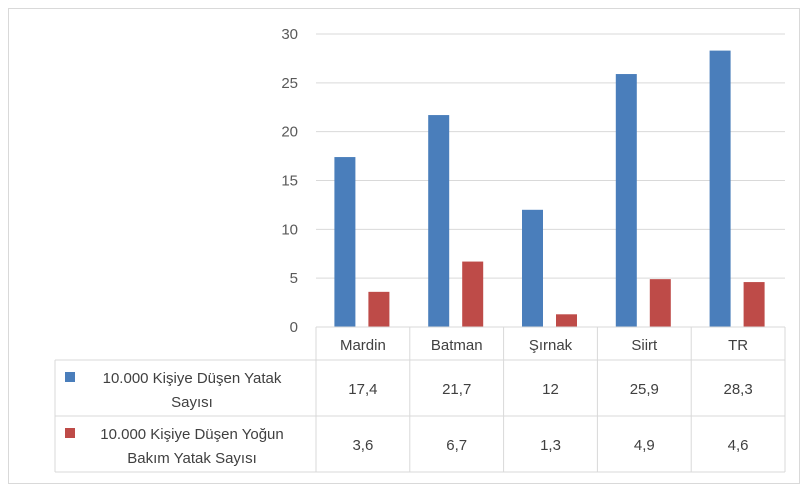 The image size is (808, 492). I want to click on y-tick-label: 30, so click(289, 34).